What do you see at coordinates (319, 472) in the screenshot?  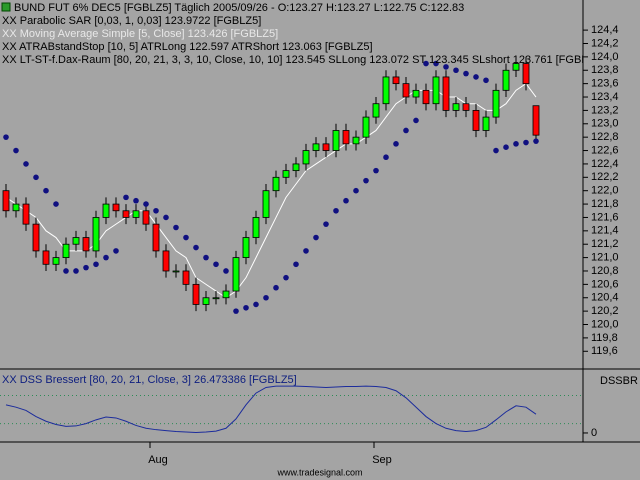 I see `footer: www.tradesignal.com` at bounding box center [319, 472].